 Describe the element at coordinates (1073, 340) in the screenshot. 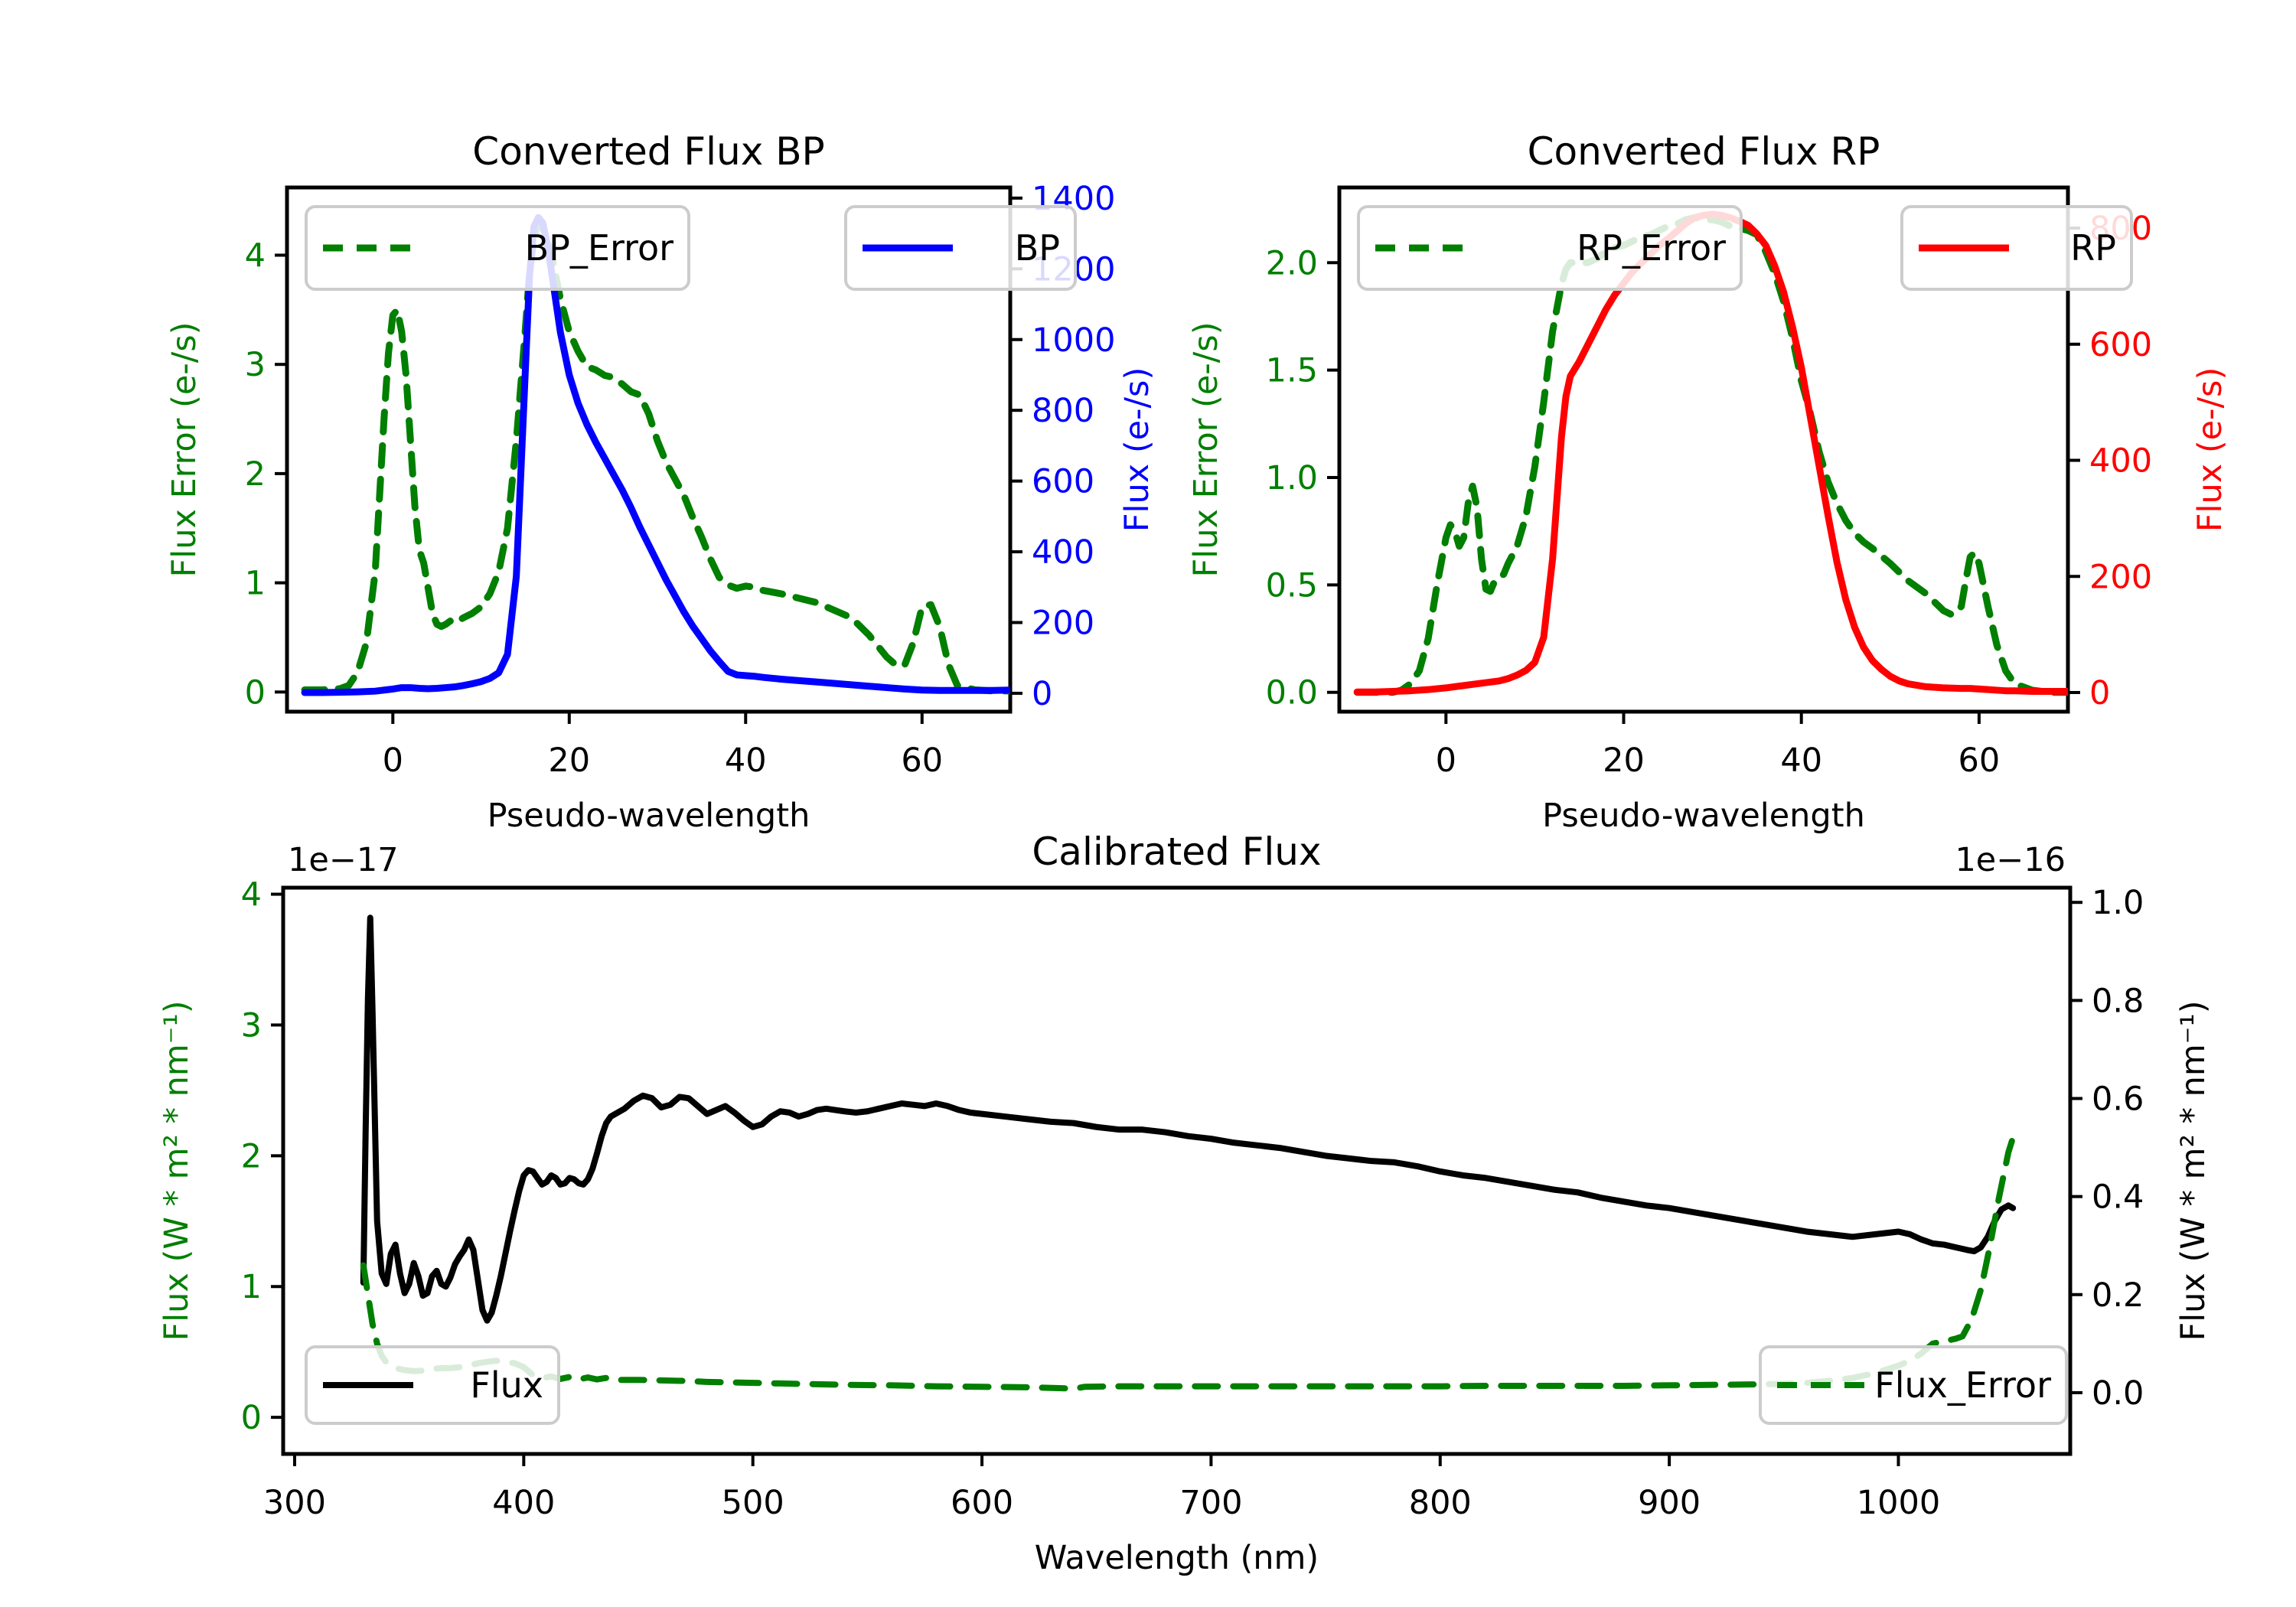

I see `y2-tick-label: 1000` at that location.